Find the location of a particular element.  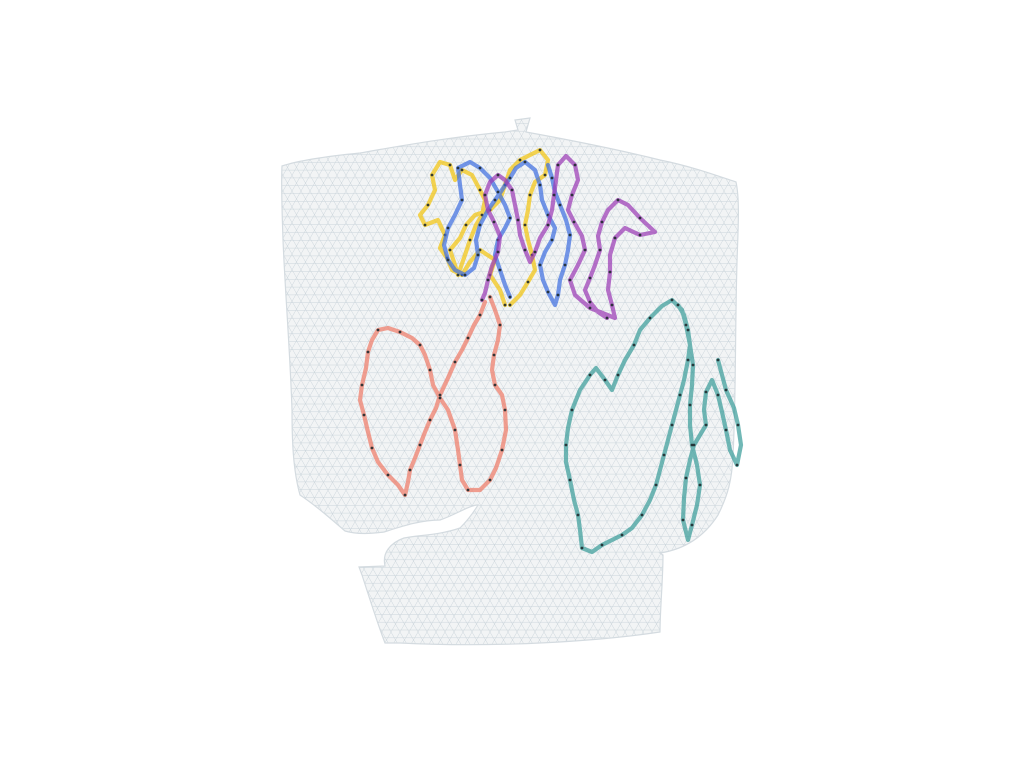

trajectory-blue is located at coordinates (507, 233).